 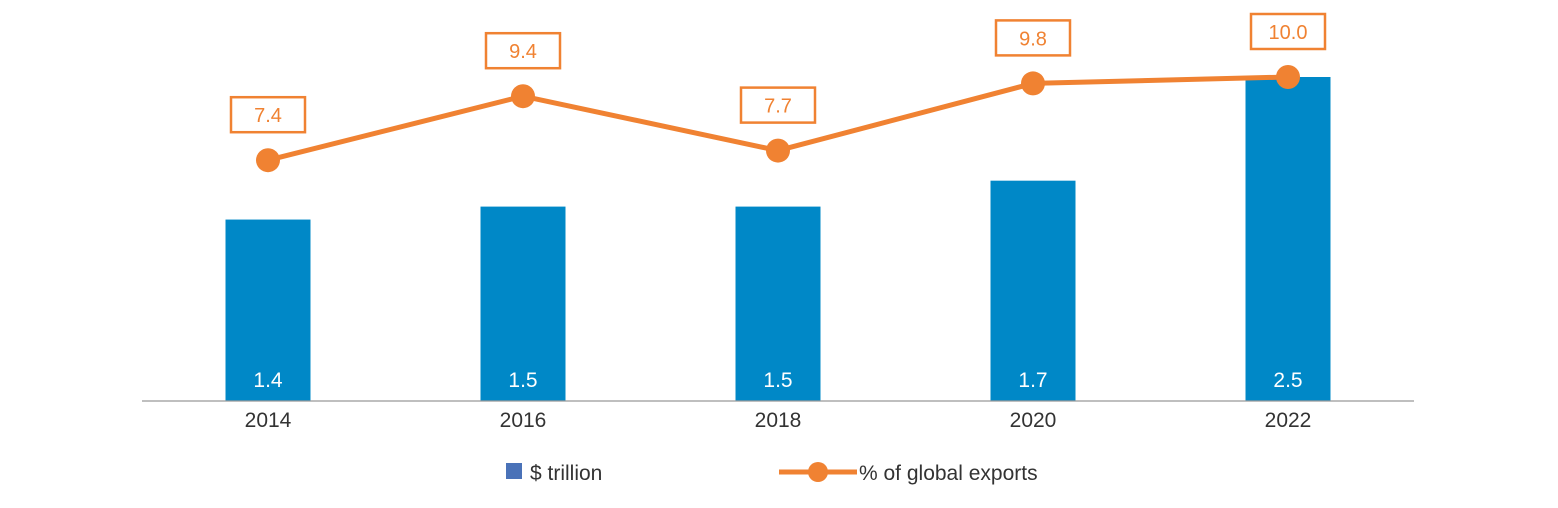 What do you see at coordinates (268, 420) in the screenshot?
I see `x-tick-label: 2014` at bounding box center [268, 420].